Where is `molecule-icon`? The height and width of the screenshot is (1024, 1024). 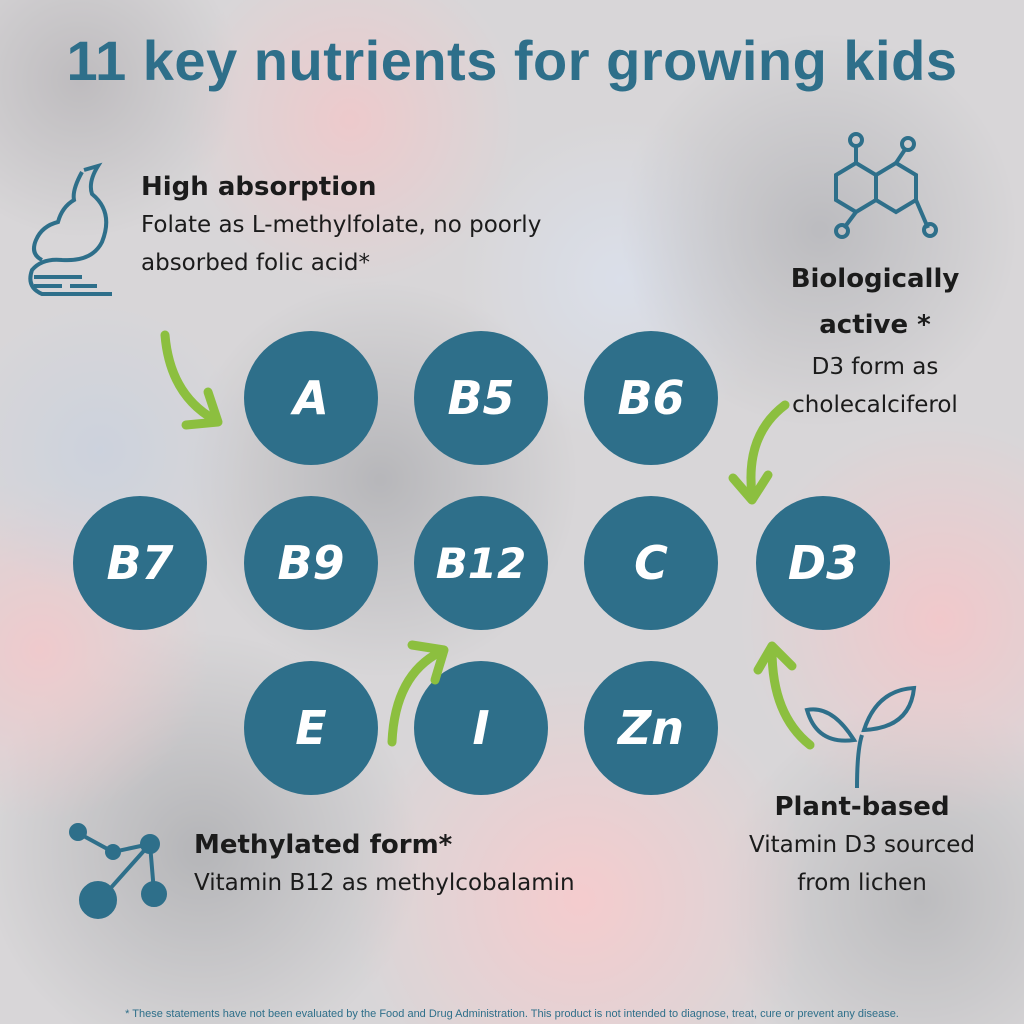
molecule-icon is located at coordinates (886, 185).